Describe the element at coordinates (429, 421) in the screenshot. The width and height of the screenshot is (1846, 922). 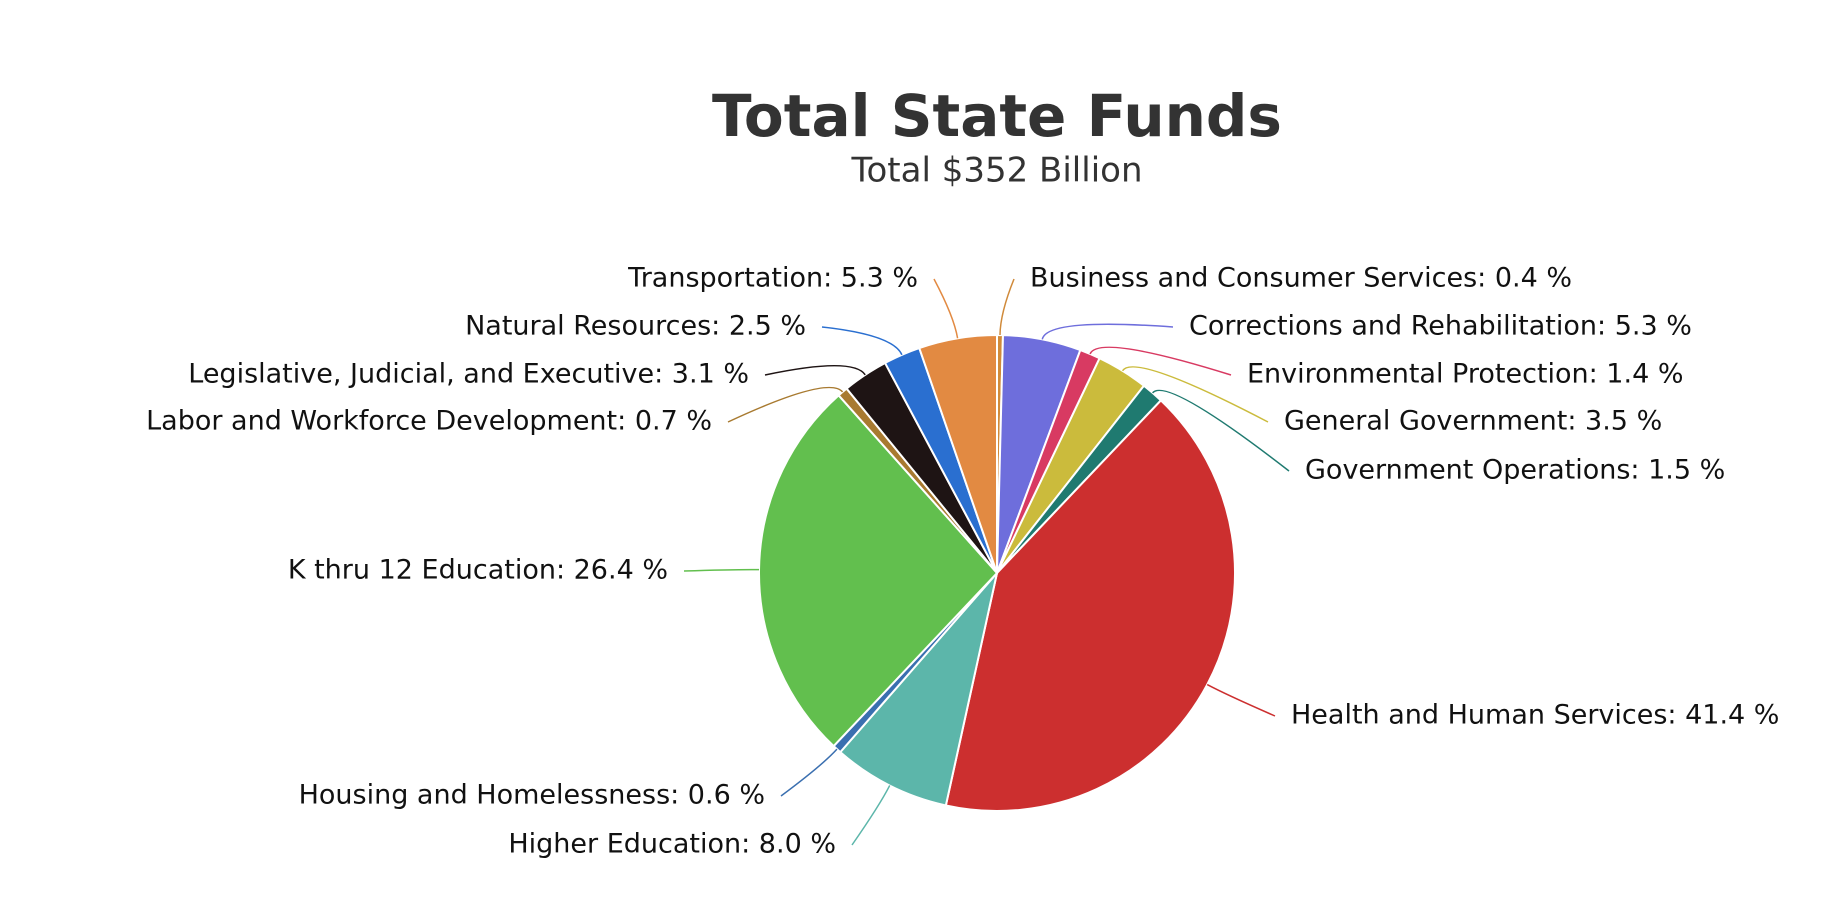
I see `data-label: Labor and Workforce Development: 0.7 %` at that location.